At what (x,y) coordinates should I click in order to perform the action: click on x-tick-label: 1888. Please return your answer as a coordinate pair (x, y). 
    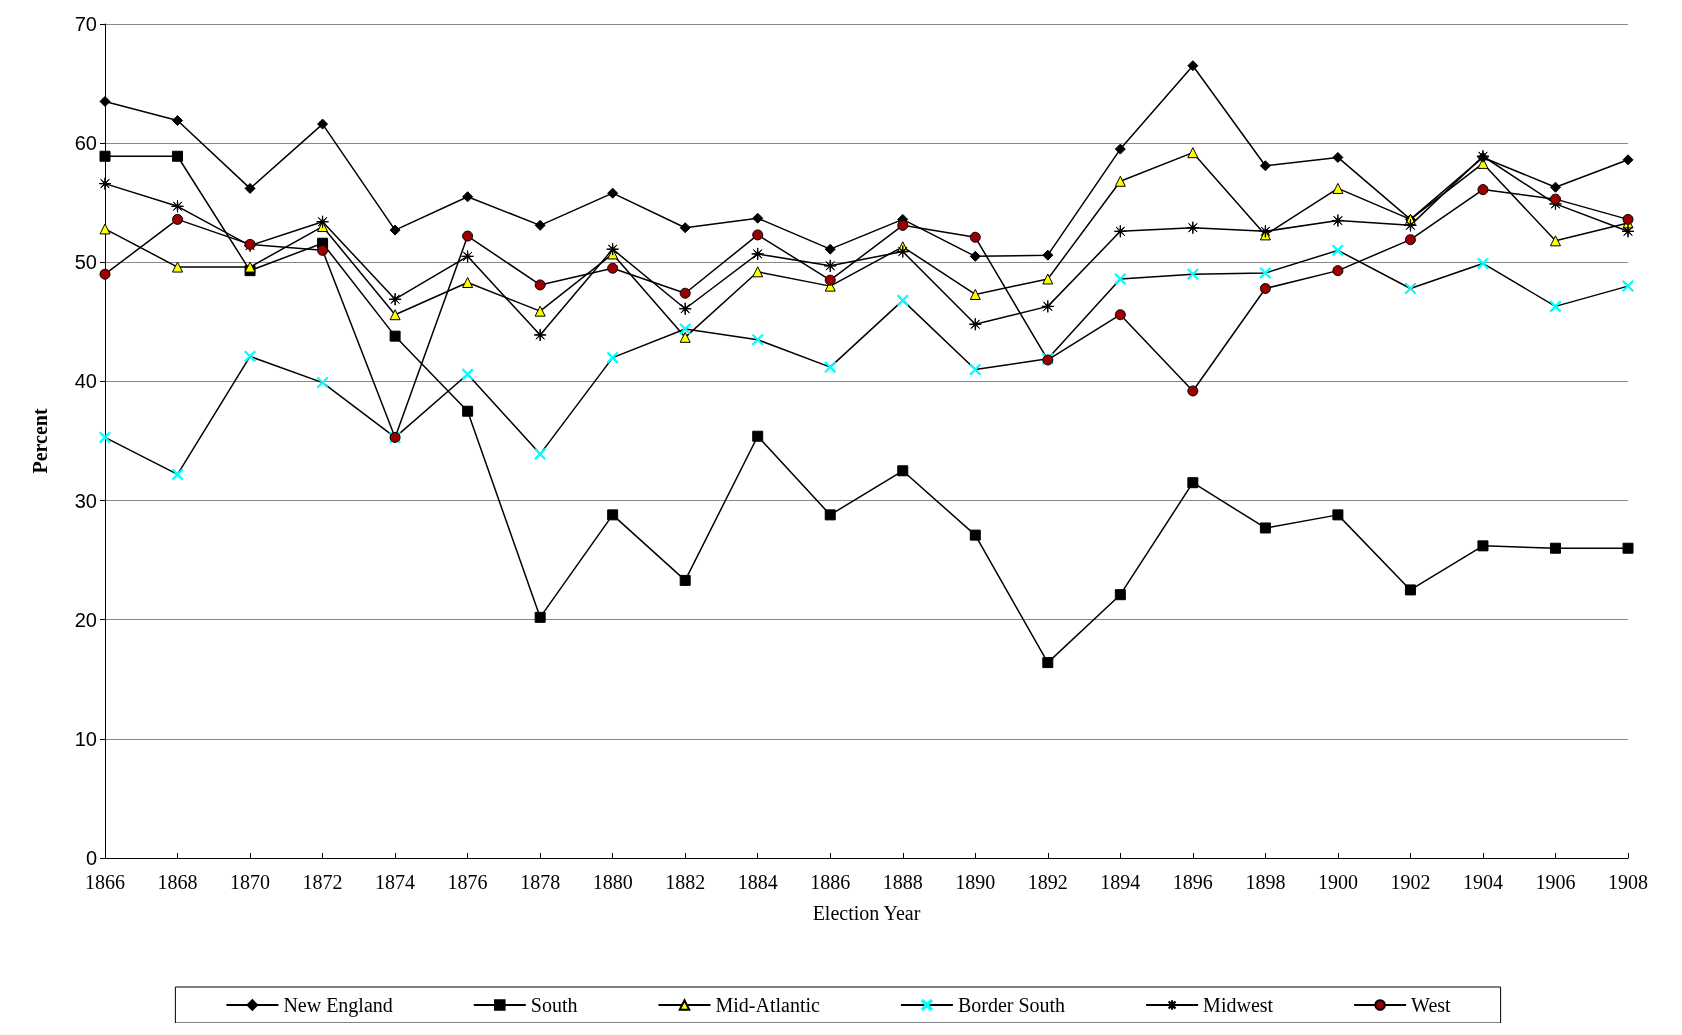
    Looking at the image, I should click on (902, 882).